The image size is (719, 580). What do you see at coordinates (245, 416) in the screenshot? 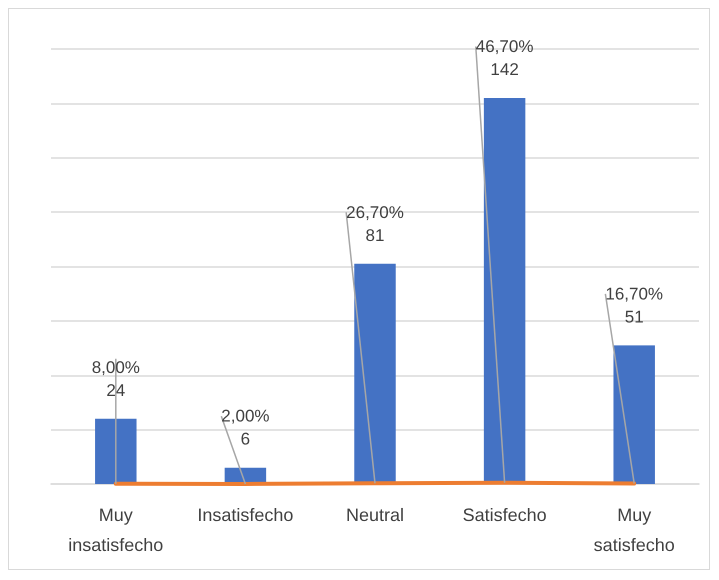
I see `data-label: 2,00%` at bounding box center [245, 416].